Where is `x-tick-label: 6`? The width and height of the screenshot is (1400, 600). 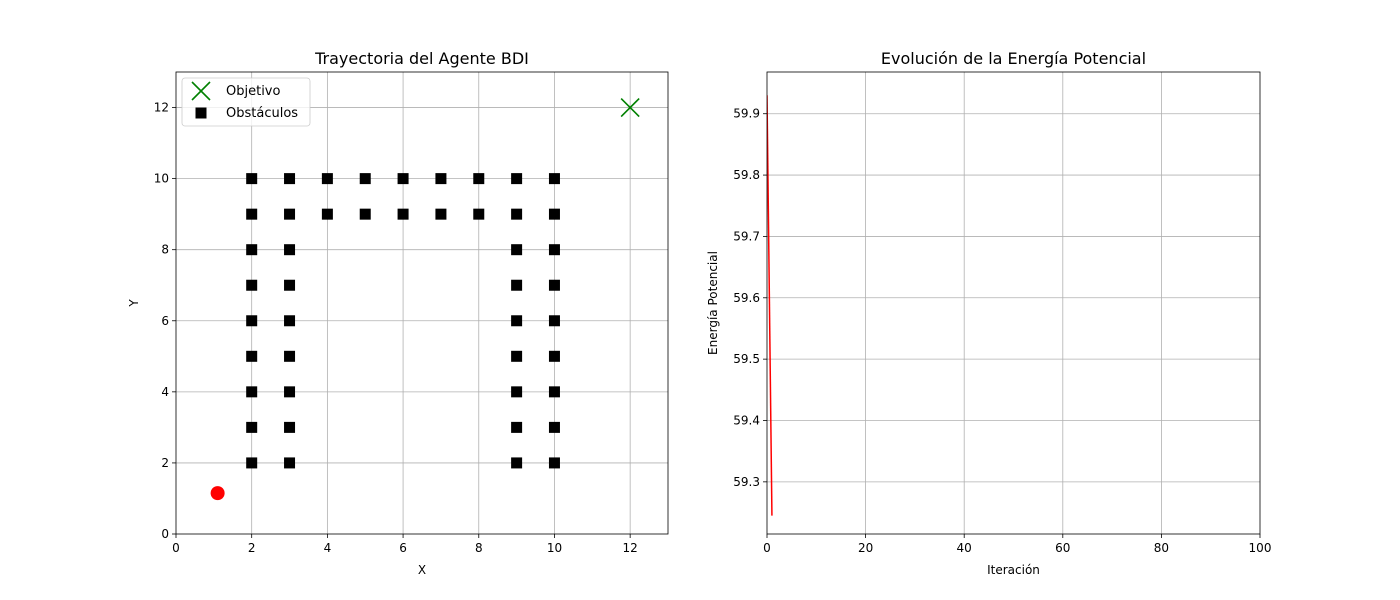 x-tick-label: 6 is located at coordinates (403, 548).